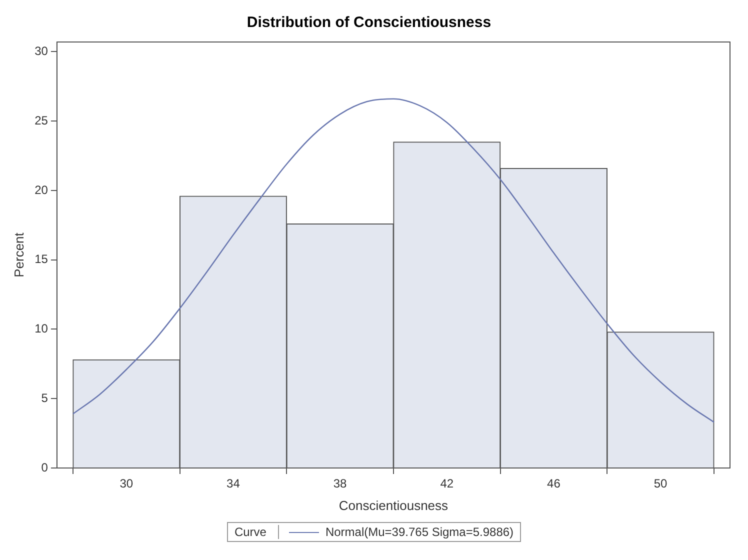 The height and width of the screenshot is (560, 748). What do you see at coordinates (127, 483) in the screenshot?
I see `x-tick-label: 30` at bounding box center [127, 483].